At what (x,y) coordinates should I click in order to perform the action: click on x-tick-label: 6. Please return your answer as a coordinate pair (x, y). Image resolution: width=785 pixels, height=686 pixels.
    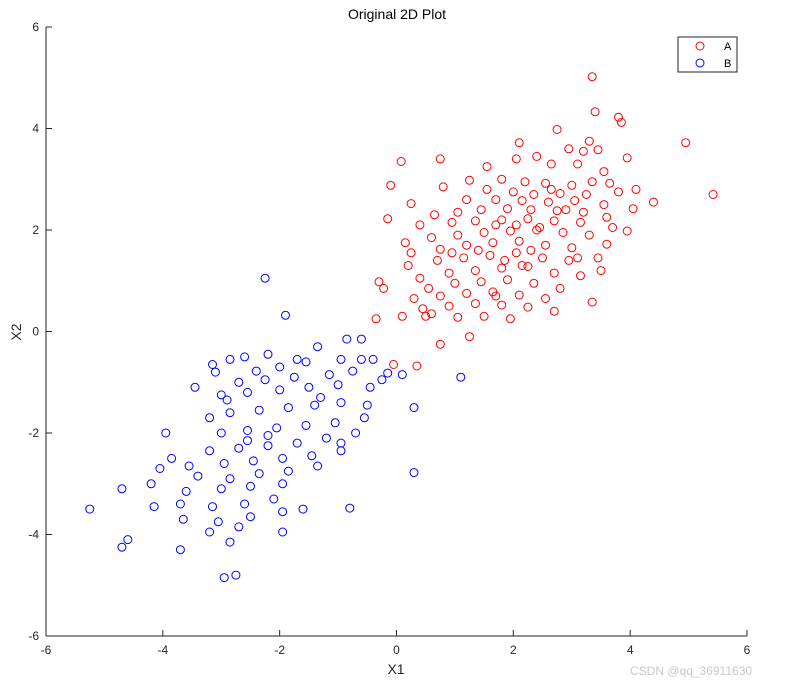
    Looking at the image, I should click on (747, 650).